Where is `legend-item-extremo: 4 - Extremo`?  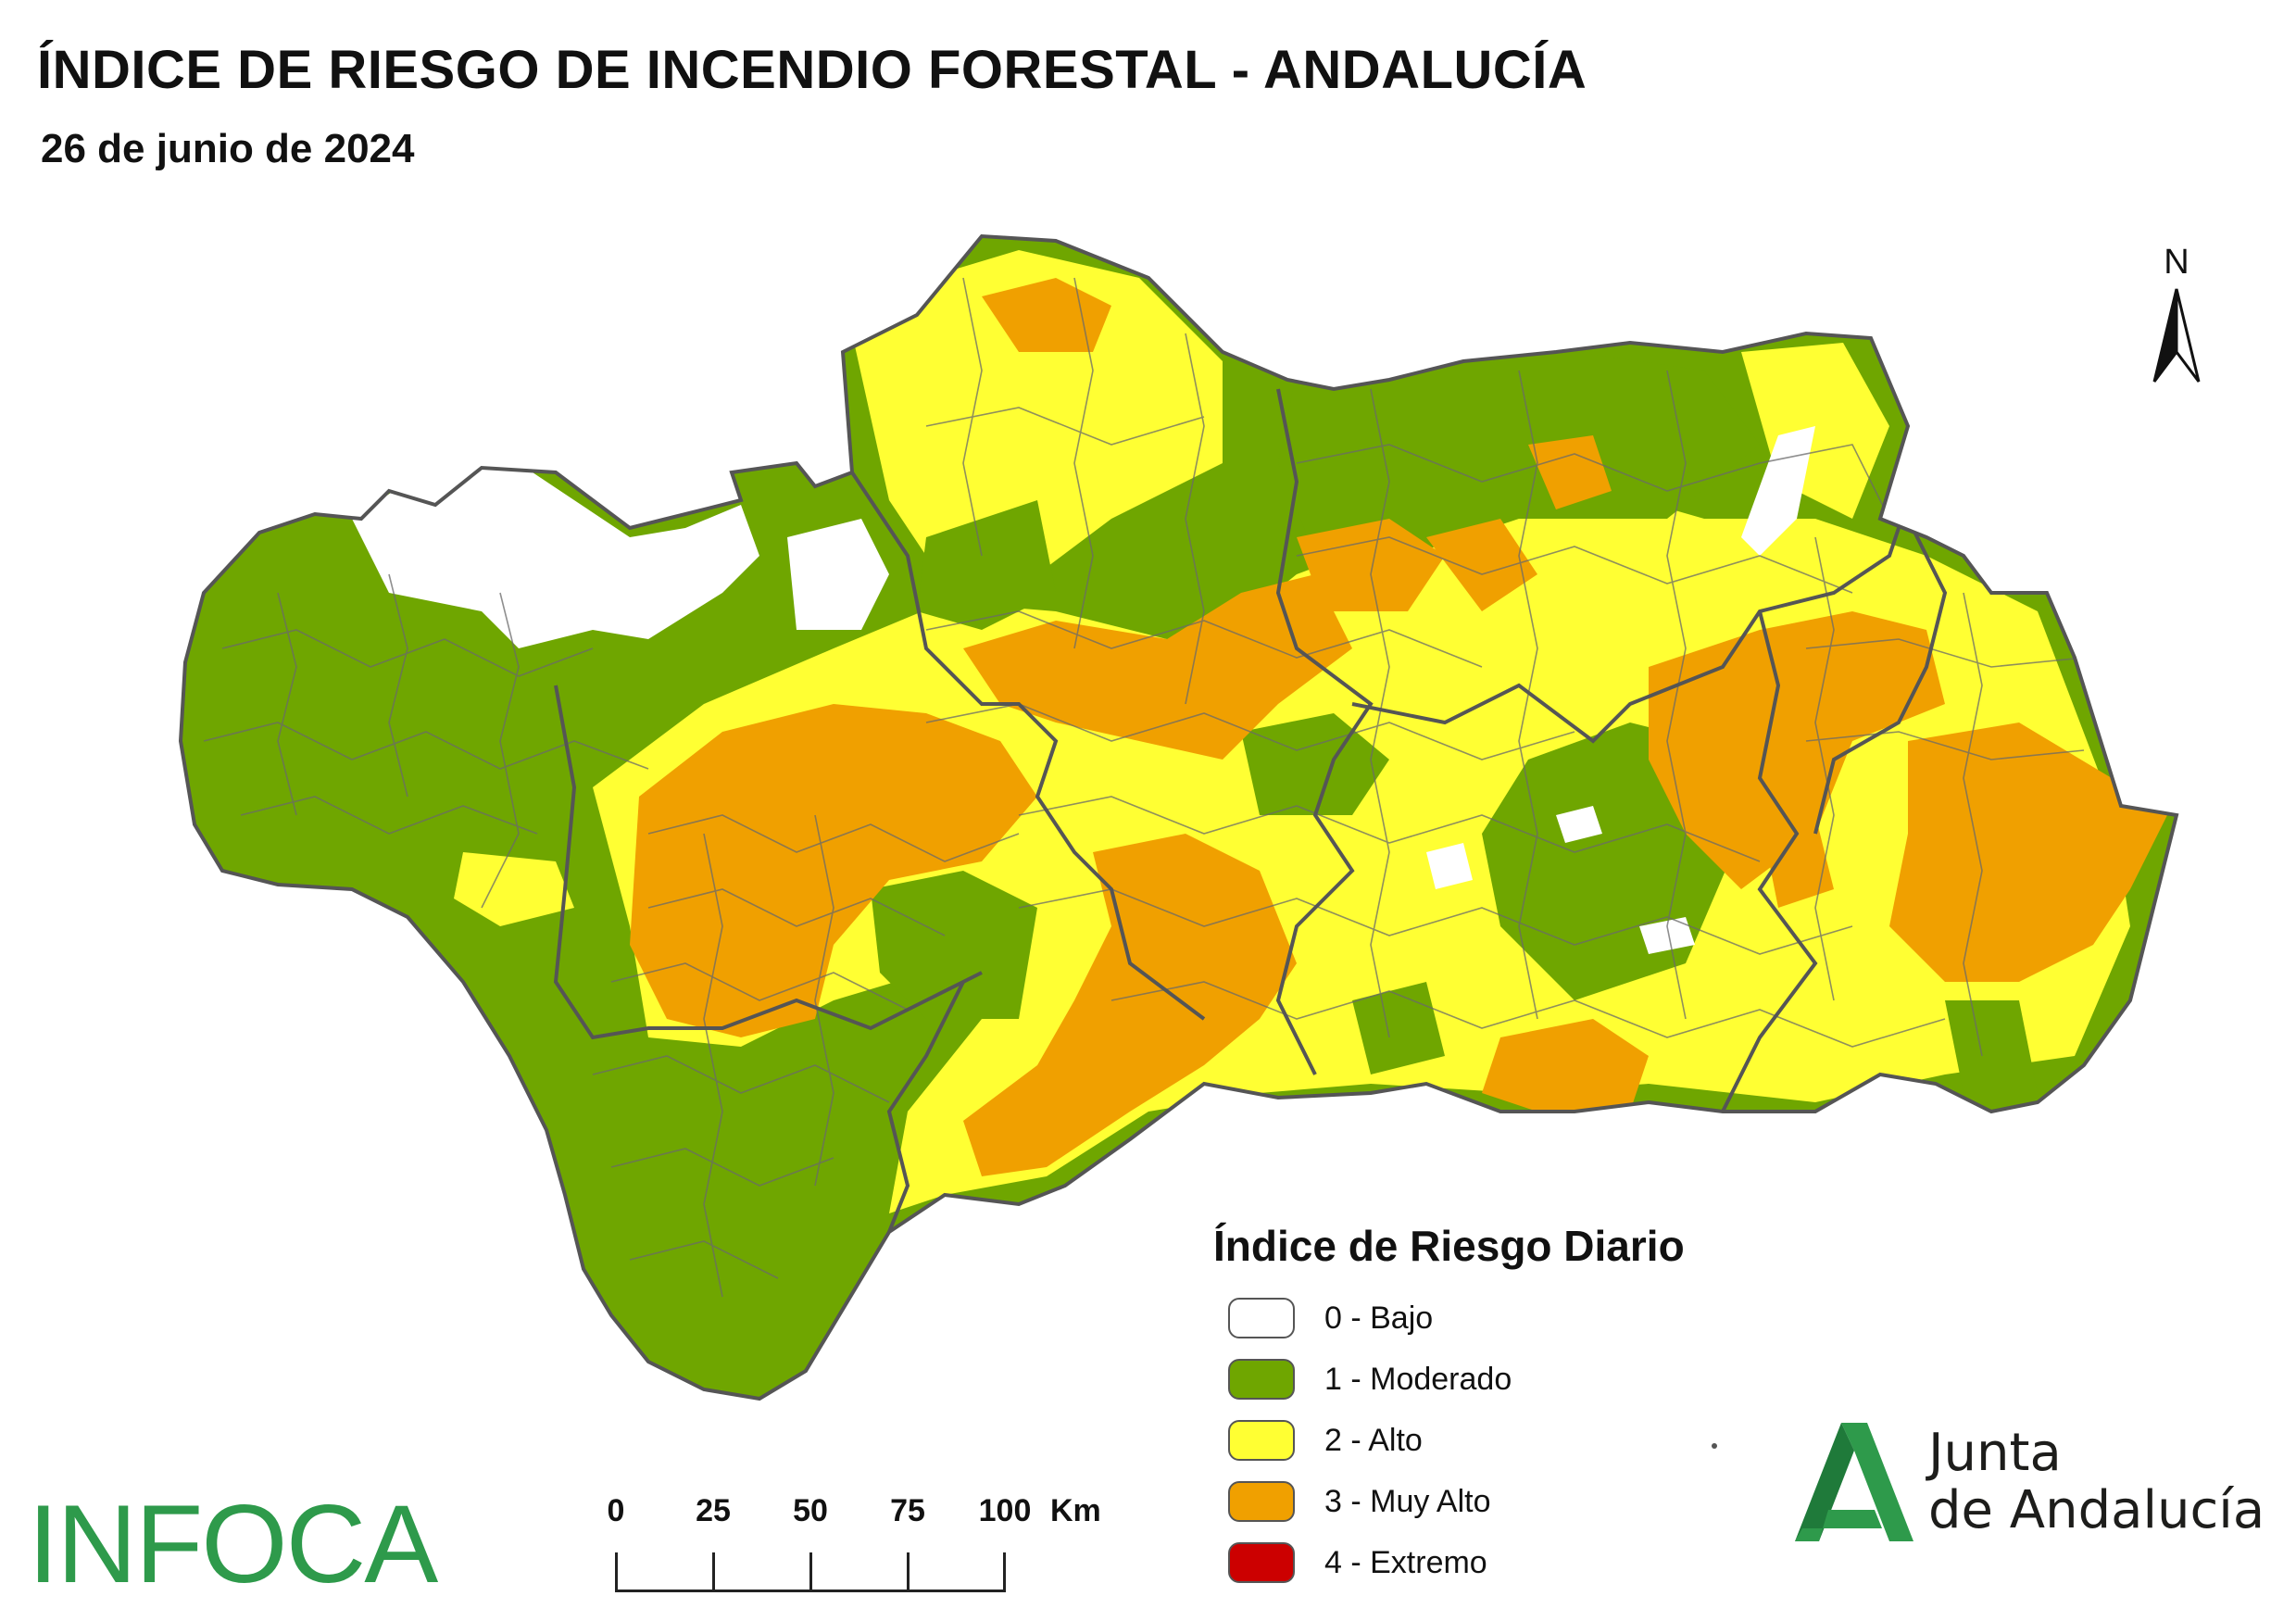
legend-item-extremo: 4 - Extremo is located at coordinates (1554, 1562).